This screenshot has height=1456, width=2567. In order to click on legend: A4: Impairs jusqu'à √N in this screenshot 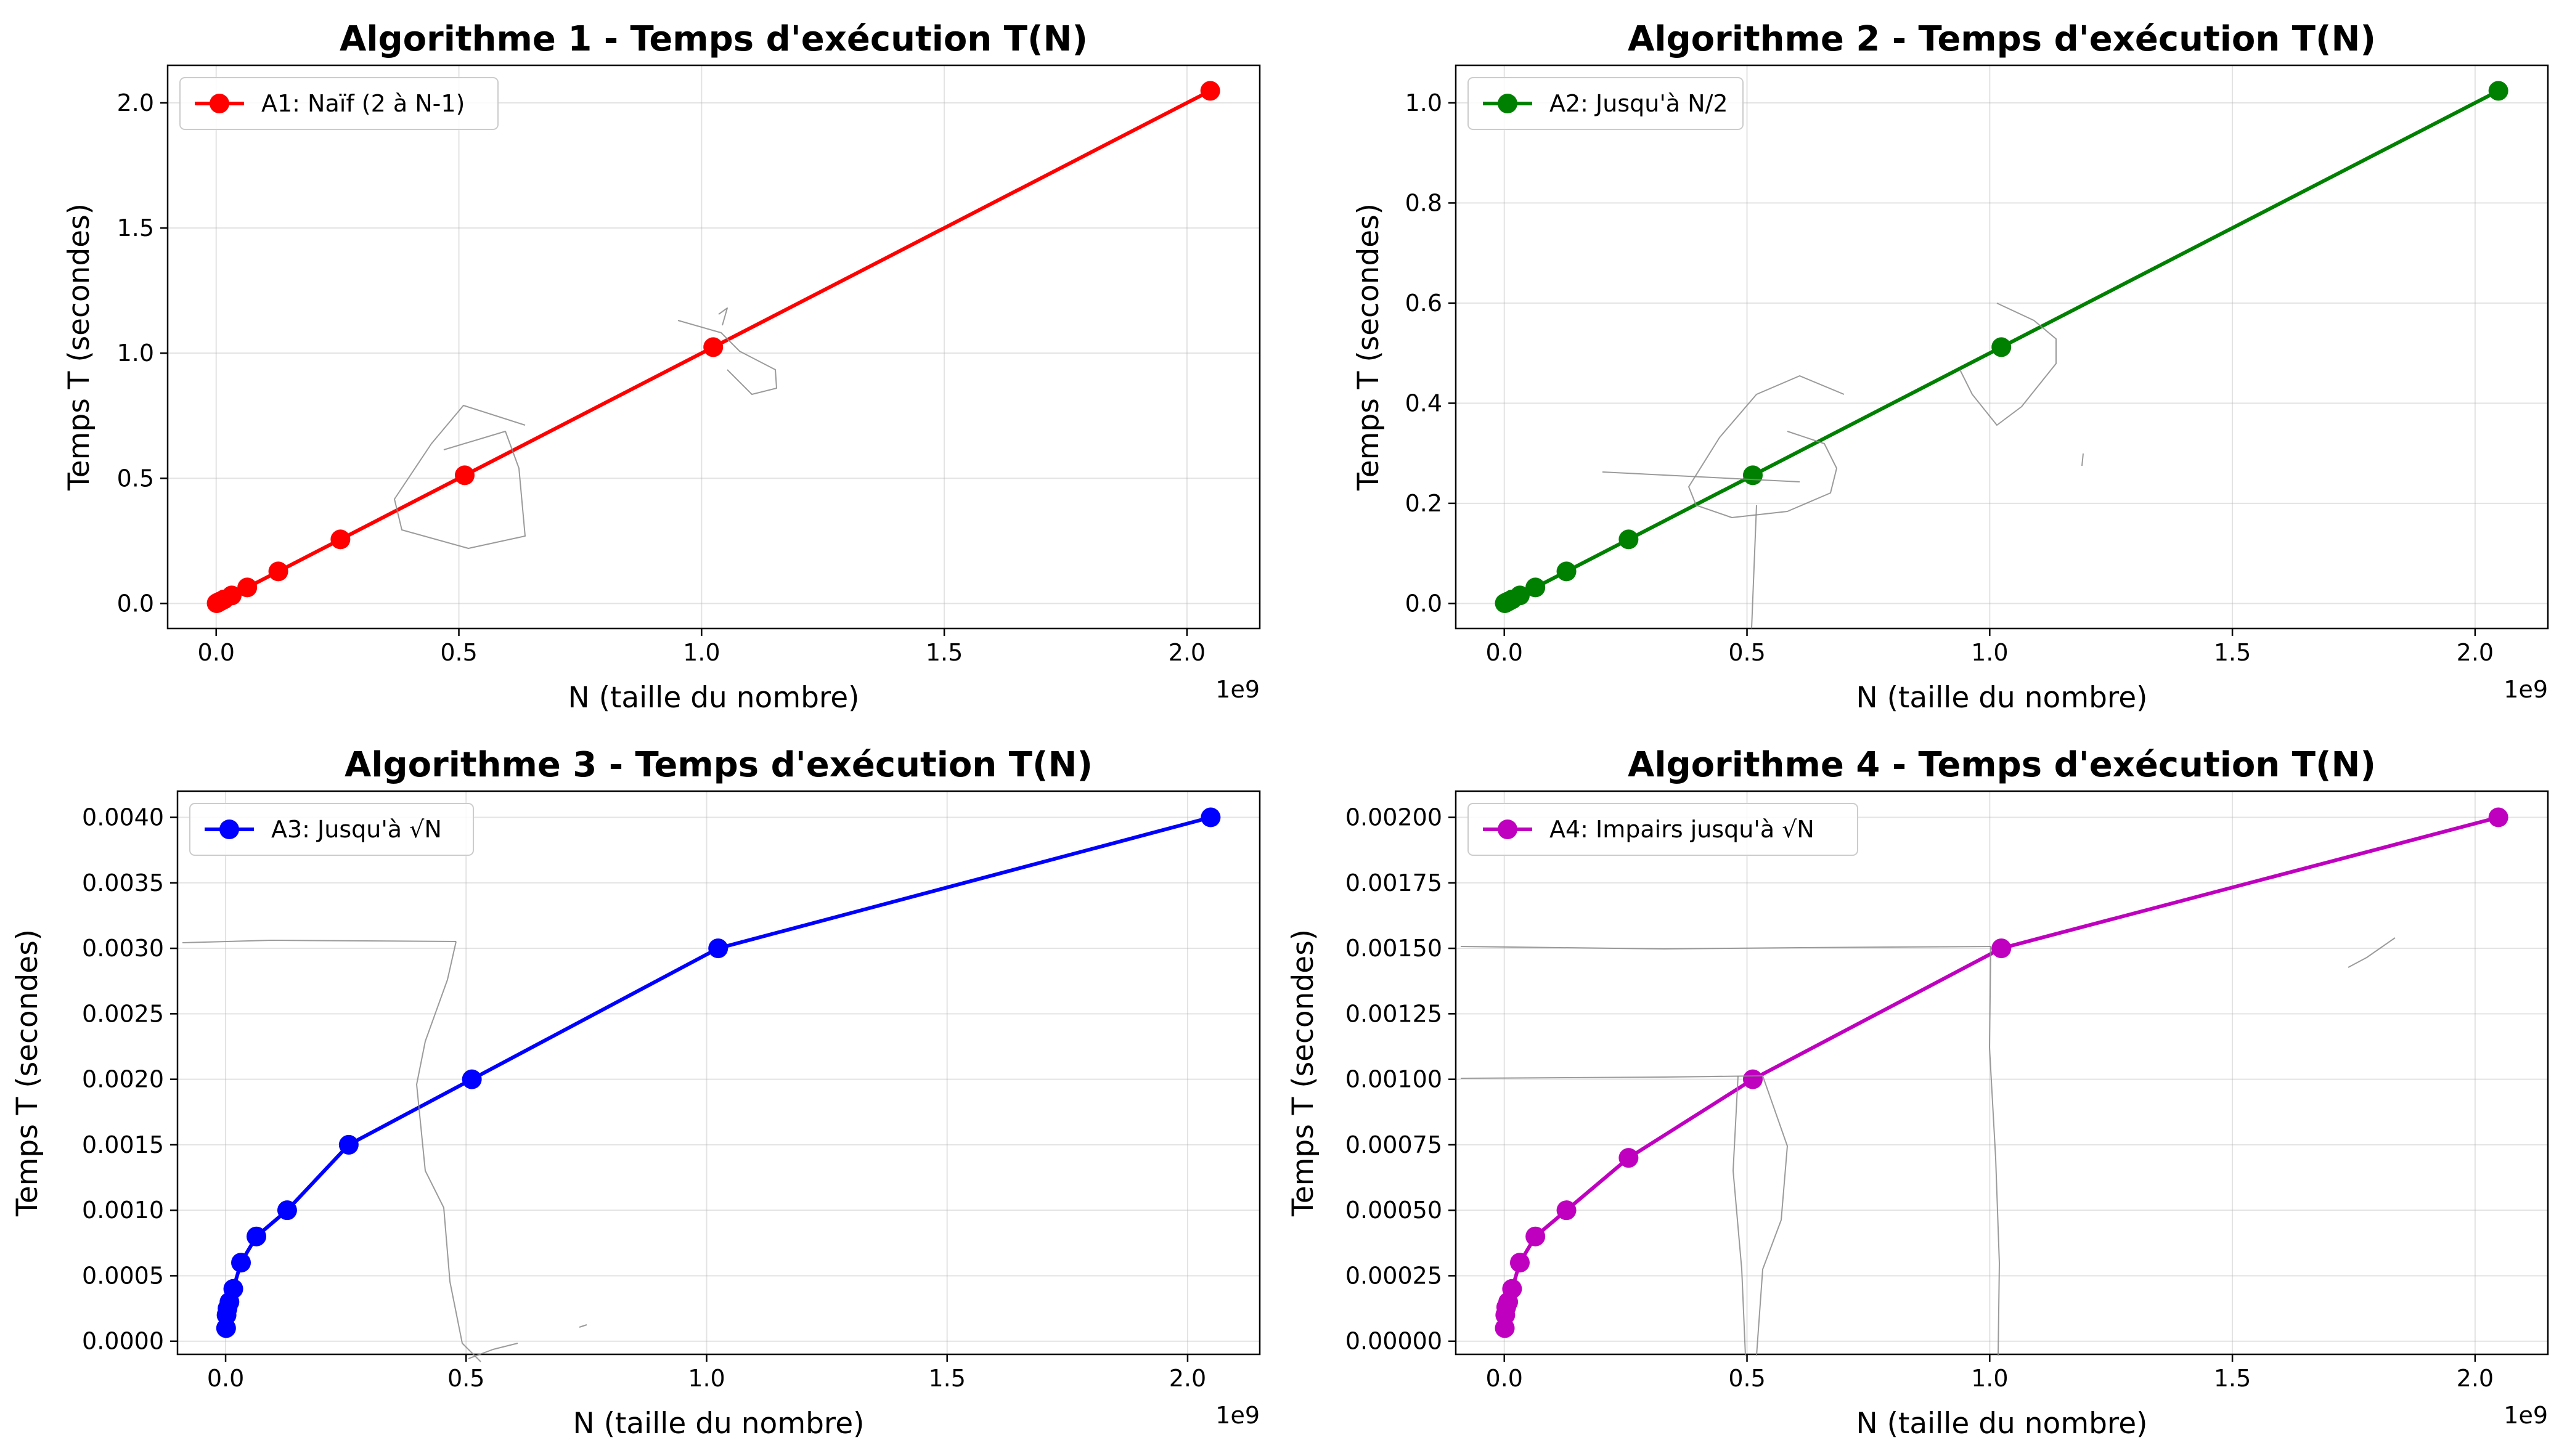, I will do `click(1662, 829)`.